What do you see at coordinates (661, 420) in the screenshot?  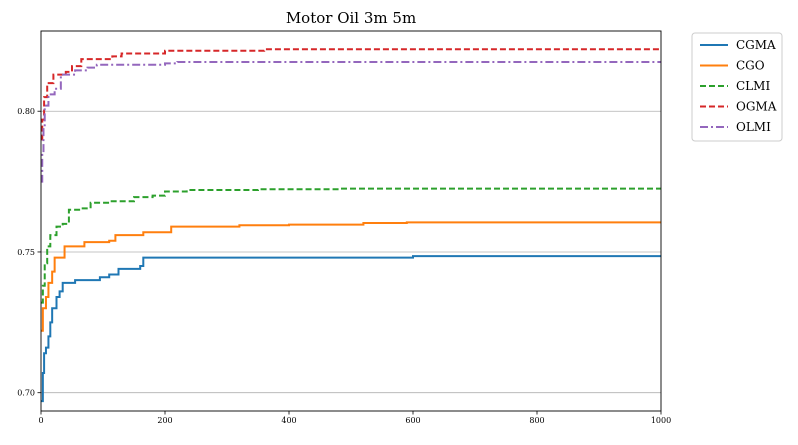 I see `x-tick-label-5: 1000` at bounding box center [661, 420].